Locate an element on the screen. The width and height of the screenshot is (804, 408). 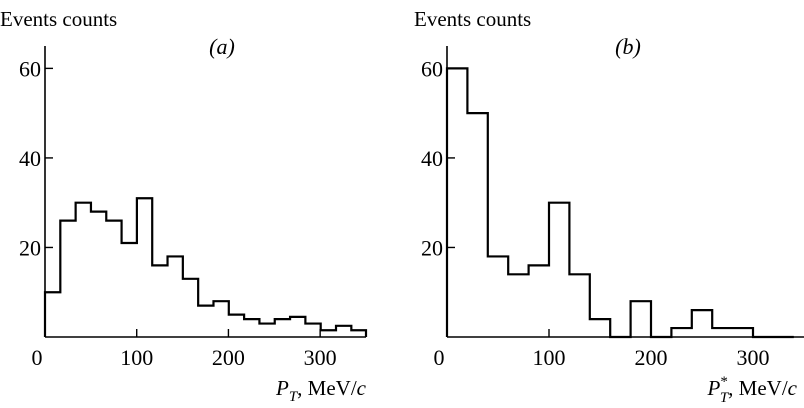
x-axis-label: PT, MeV/c is located at coordinates (321, 390).